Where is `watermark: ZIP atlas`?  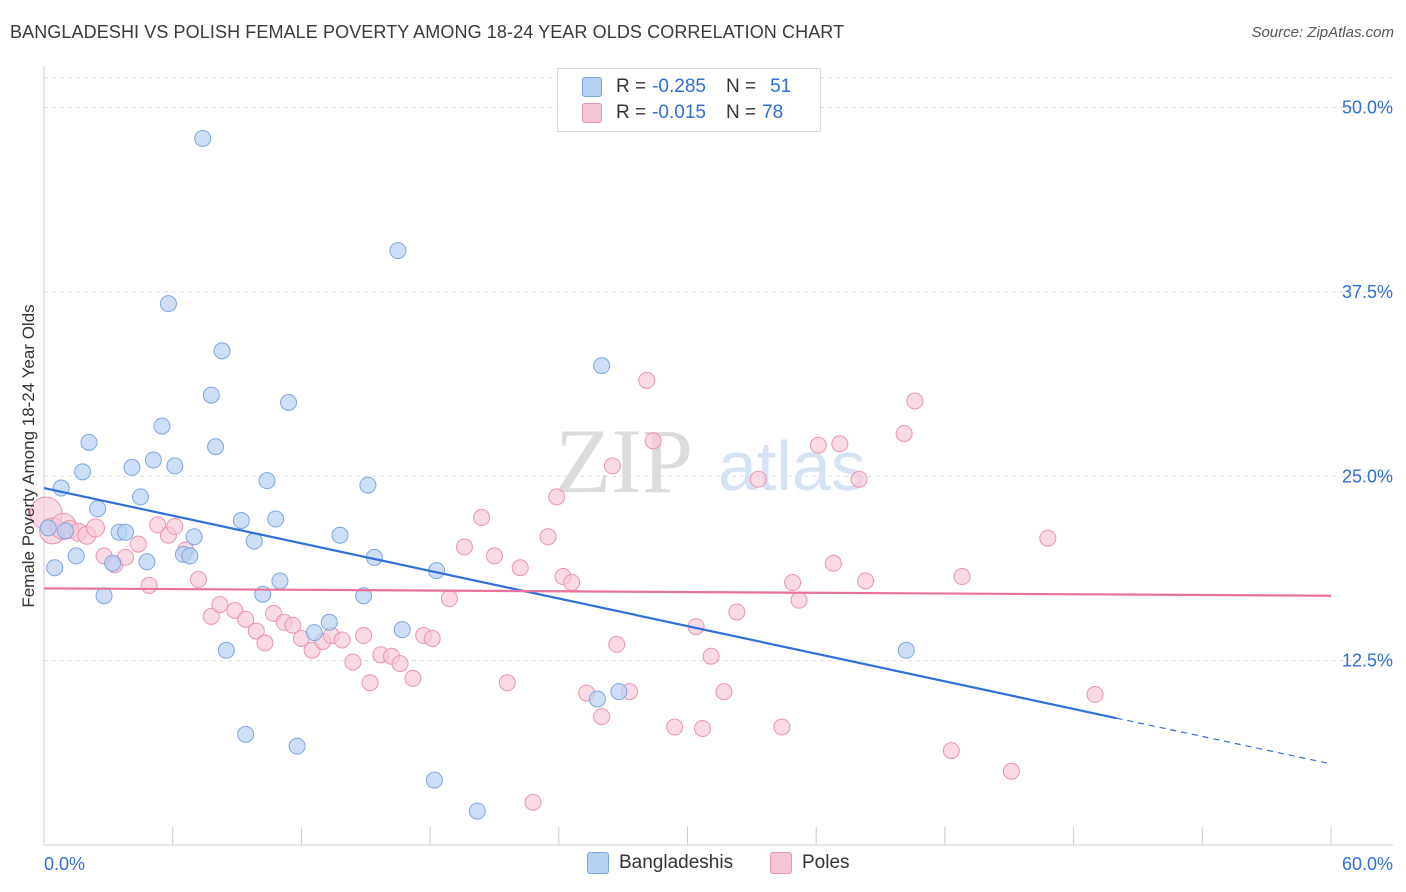 watermark: ZIP atlas is located at coordinates (710, 461).